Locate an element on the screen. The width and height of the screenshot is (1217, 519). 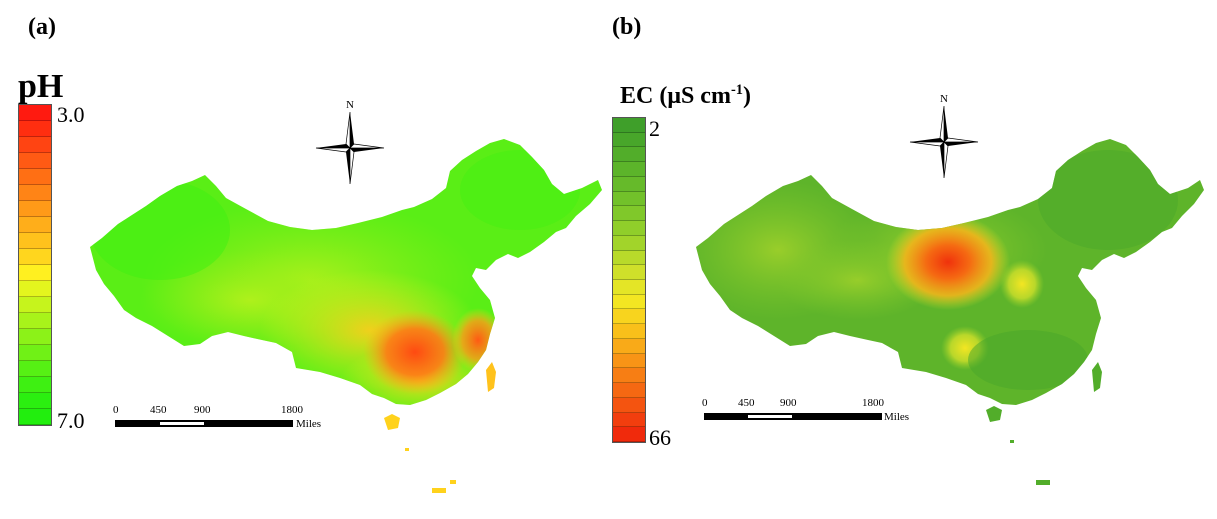
ec-color-legend is located at coordinates (629, 280).